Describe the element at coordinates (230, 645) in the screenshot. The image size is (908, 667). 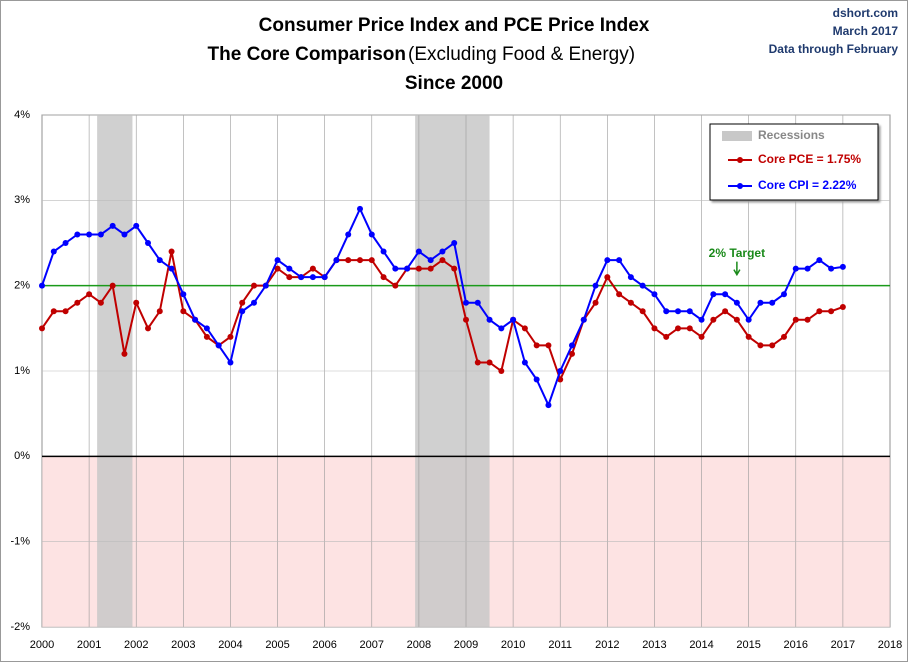
I see `x-tick-label: 2004` at that location.